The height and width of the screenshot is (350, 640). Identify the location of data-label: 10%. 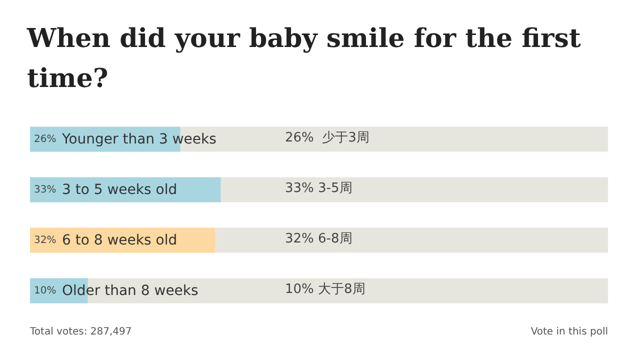
(45, 290).